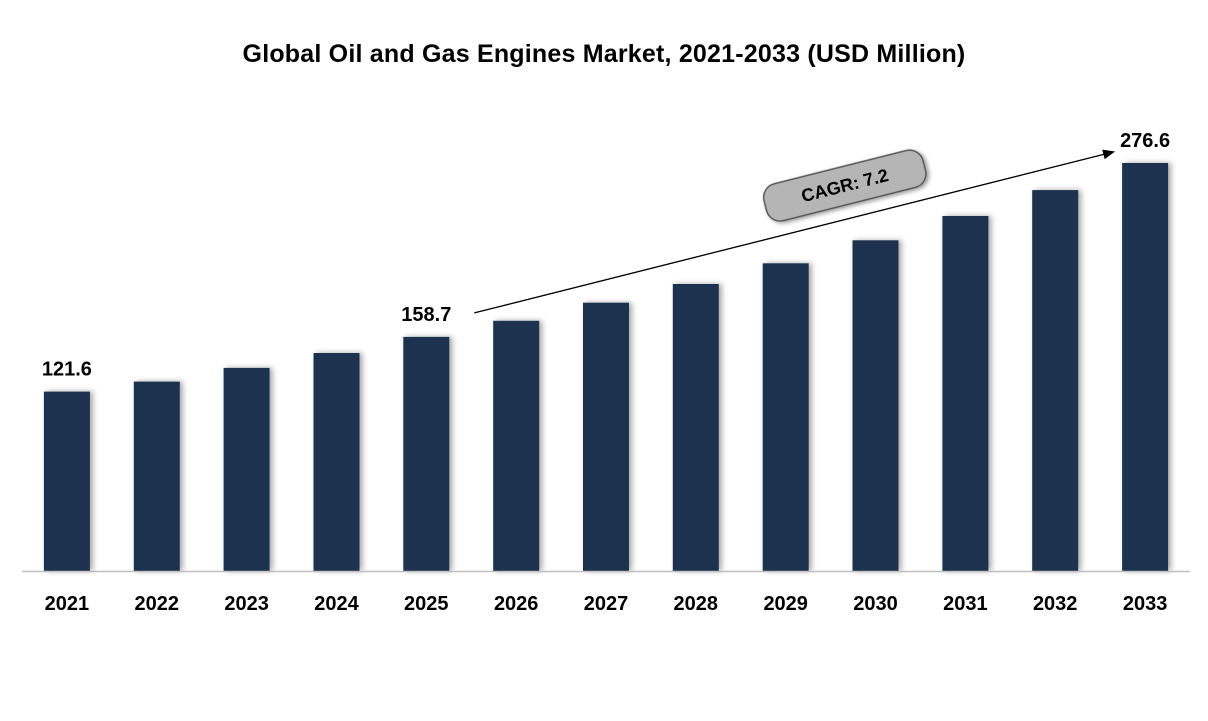 The height and width of the screenshot is (721, 1208). I want to click on x-tick-label-2031: 2031, so click(965, 604).